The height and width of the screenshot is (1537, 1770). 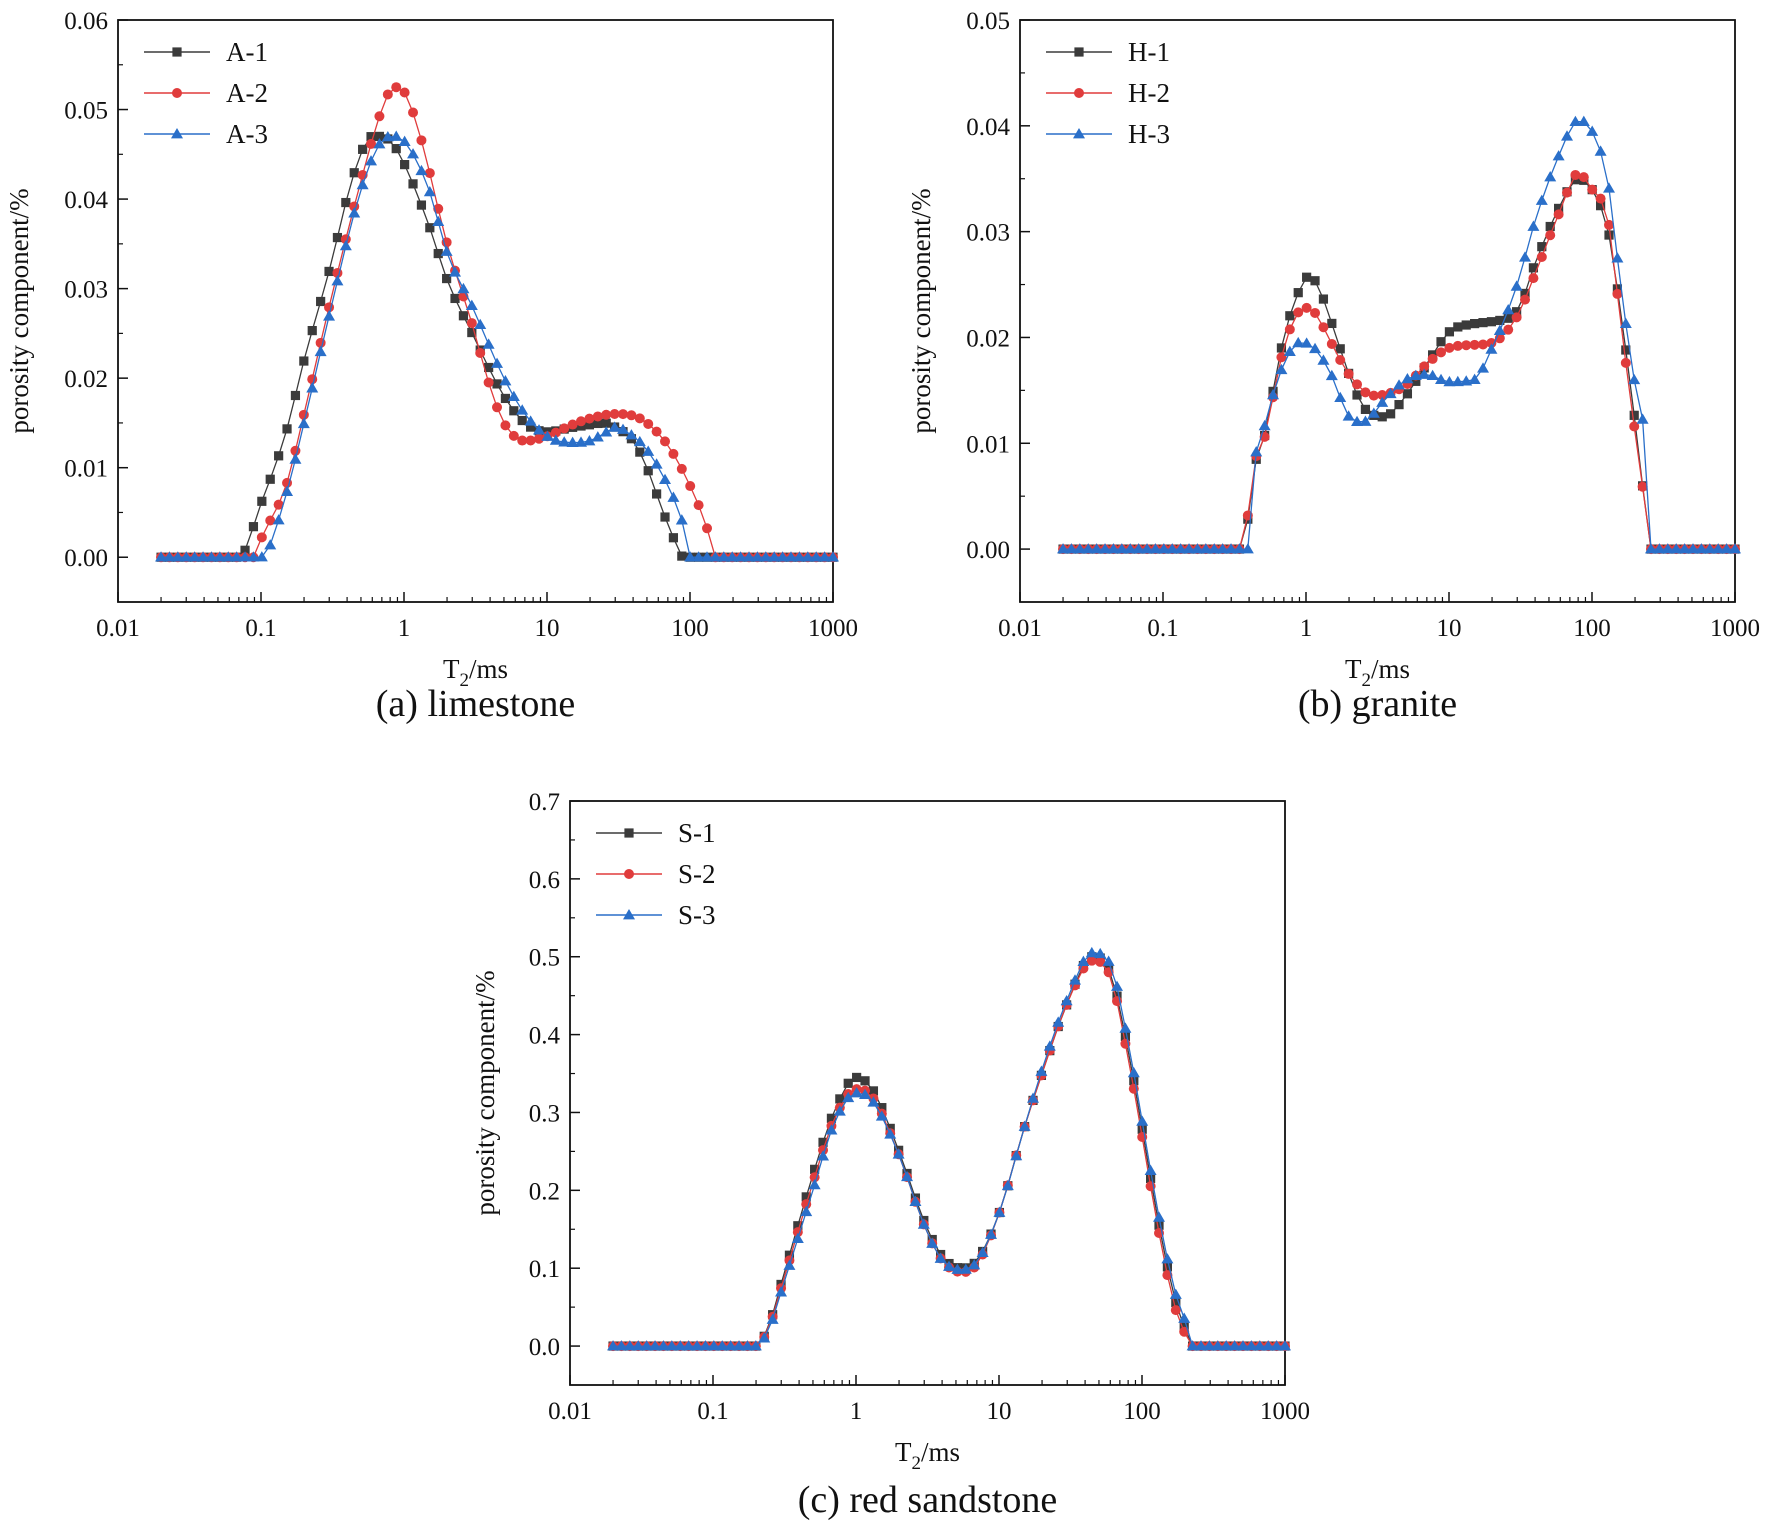 What do you see at coordinates (544, 958) in the screenshot?
I see `y-tick-label: 0.5` at bounding box center [544, 958].